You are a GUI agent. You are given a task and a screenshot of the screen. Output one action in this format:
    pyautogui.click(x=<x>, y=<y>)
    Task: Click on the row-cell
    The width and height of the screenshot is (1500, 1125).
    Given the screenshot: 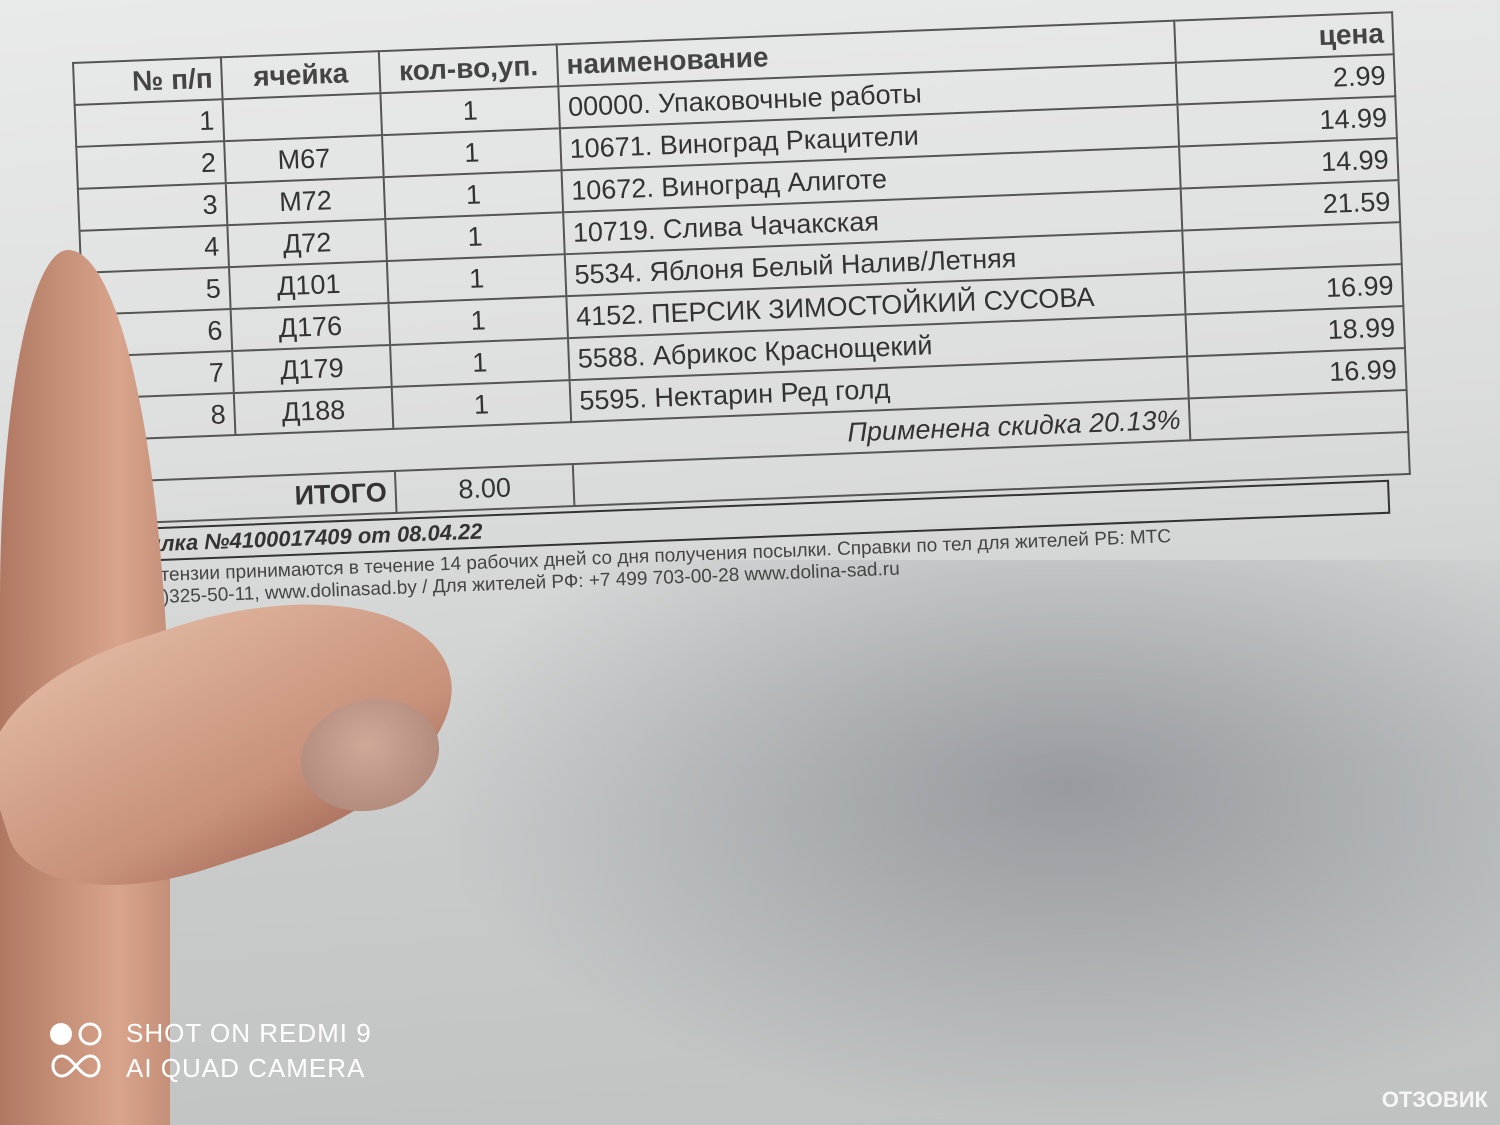 What is the action you would take?
    pyautogui.click(x=302, y=117)
    